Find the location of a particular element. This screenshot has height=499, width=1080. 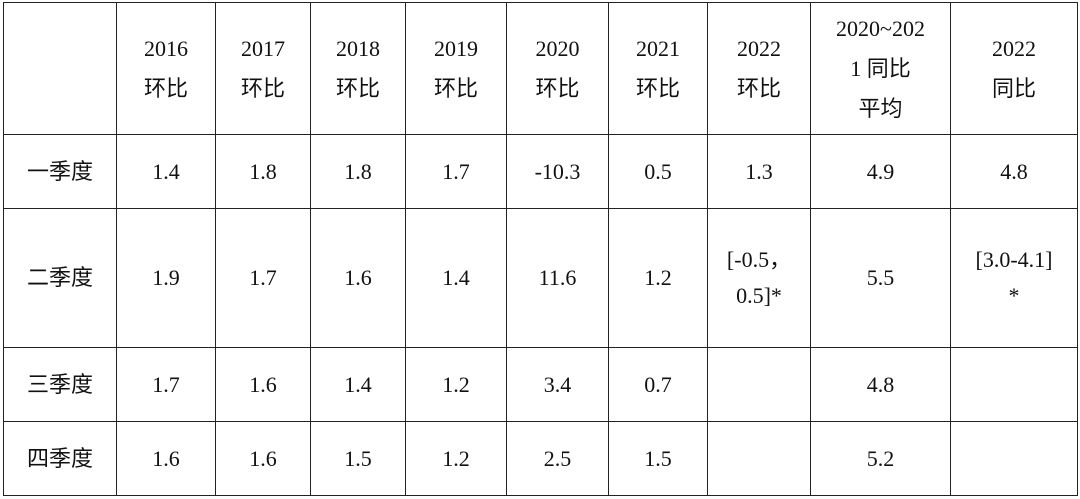

table-cell: 0.7 is located at coordinates (658, 384).